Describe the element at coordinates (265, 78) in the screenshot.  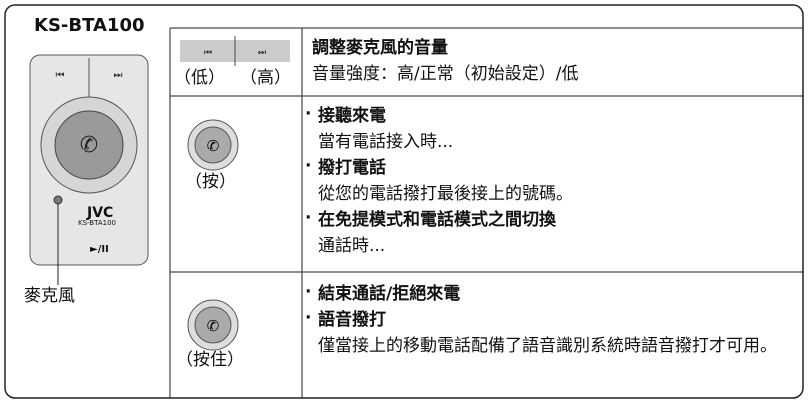
I see `control-label: （高）` at that location.